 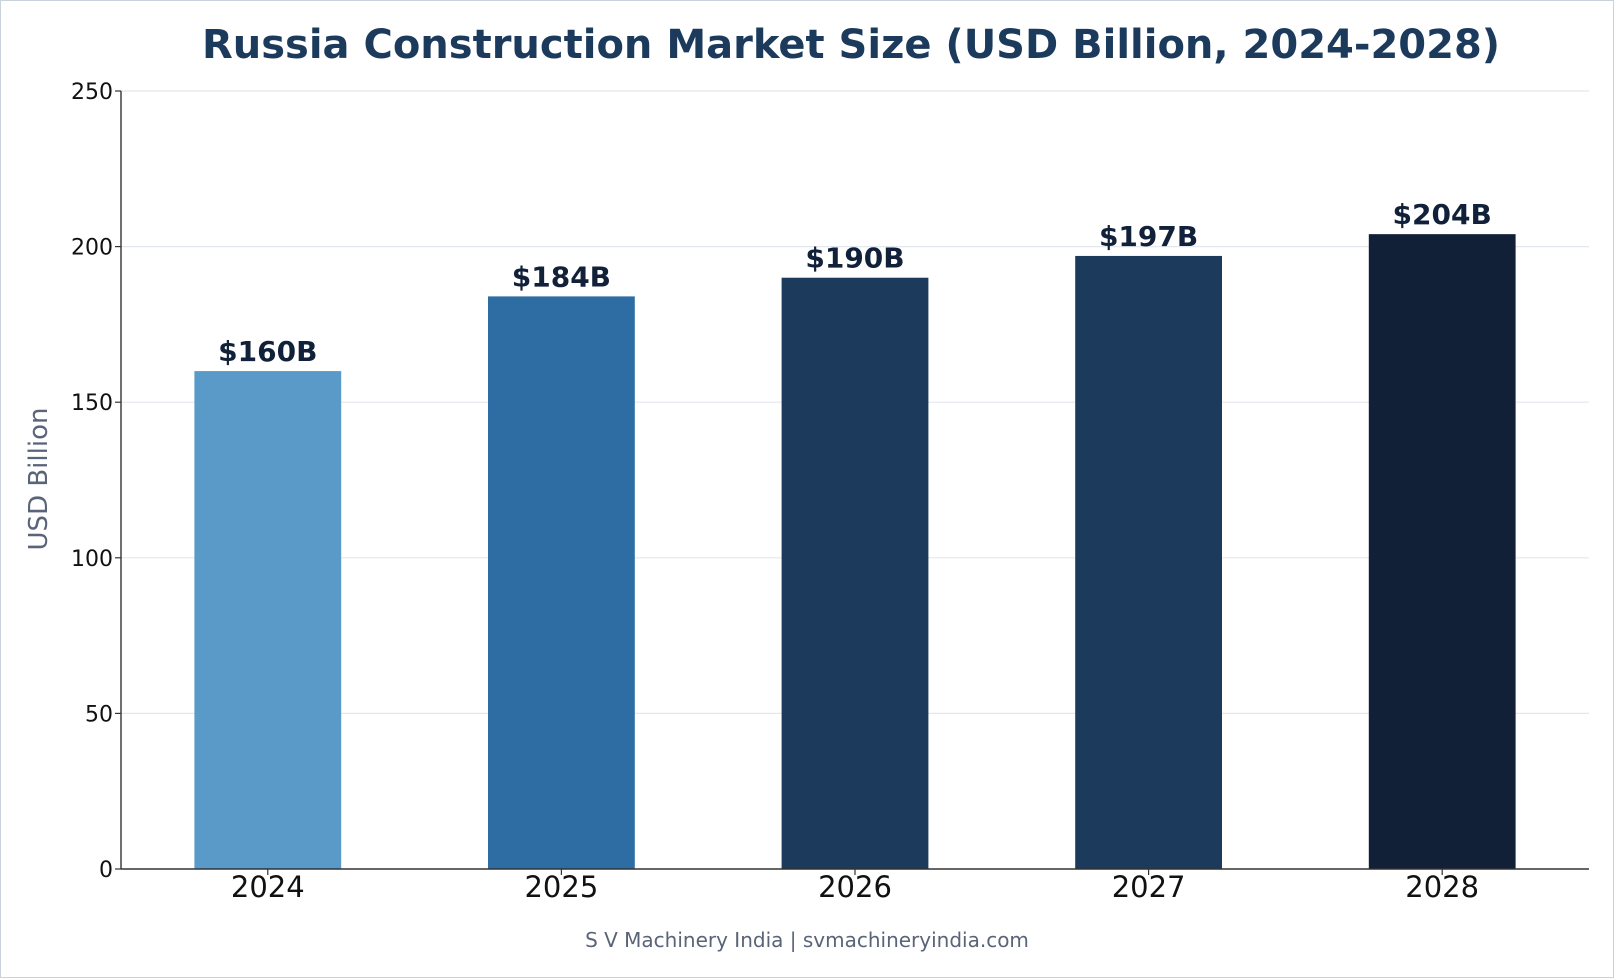 What do you see at coordinates (92, 248) in the screenshot?
I see `y-tick-label: 200` at bounding box center [92, 248].